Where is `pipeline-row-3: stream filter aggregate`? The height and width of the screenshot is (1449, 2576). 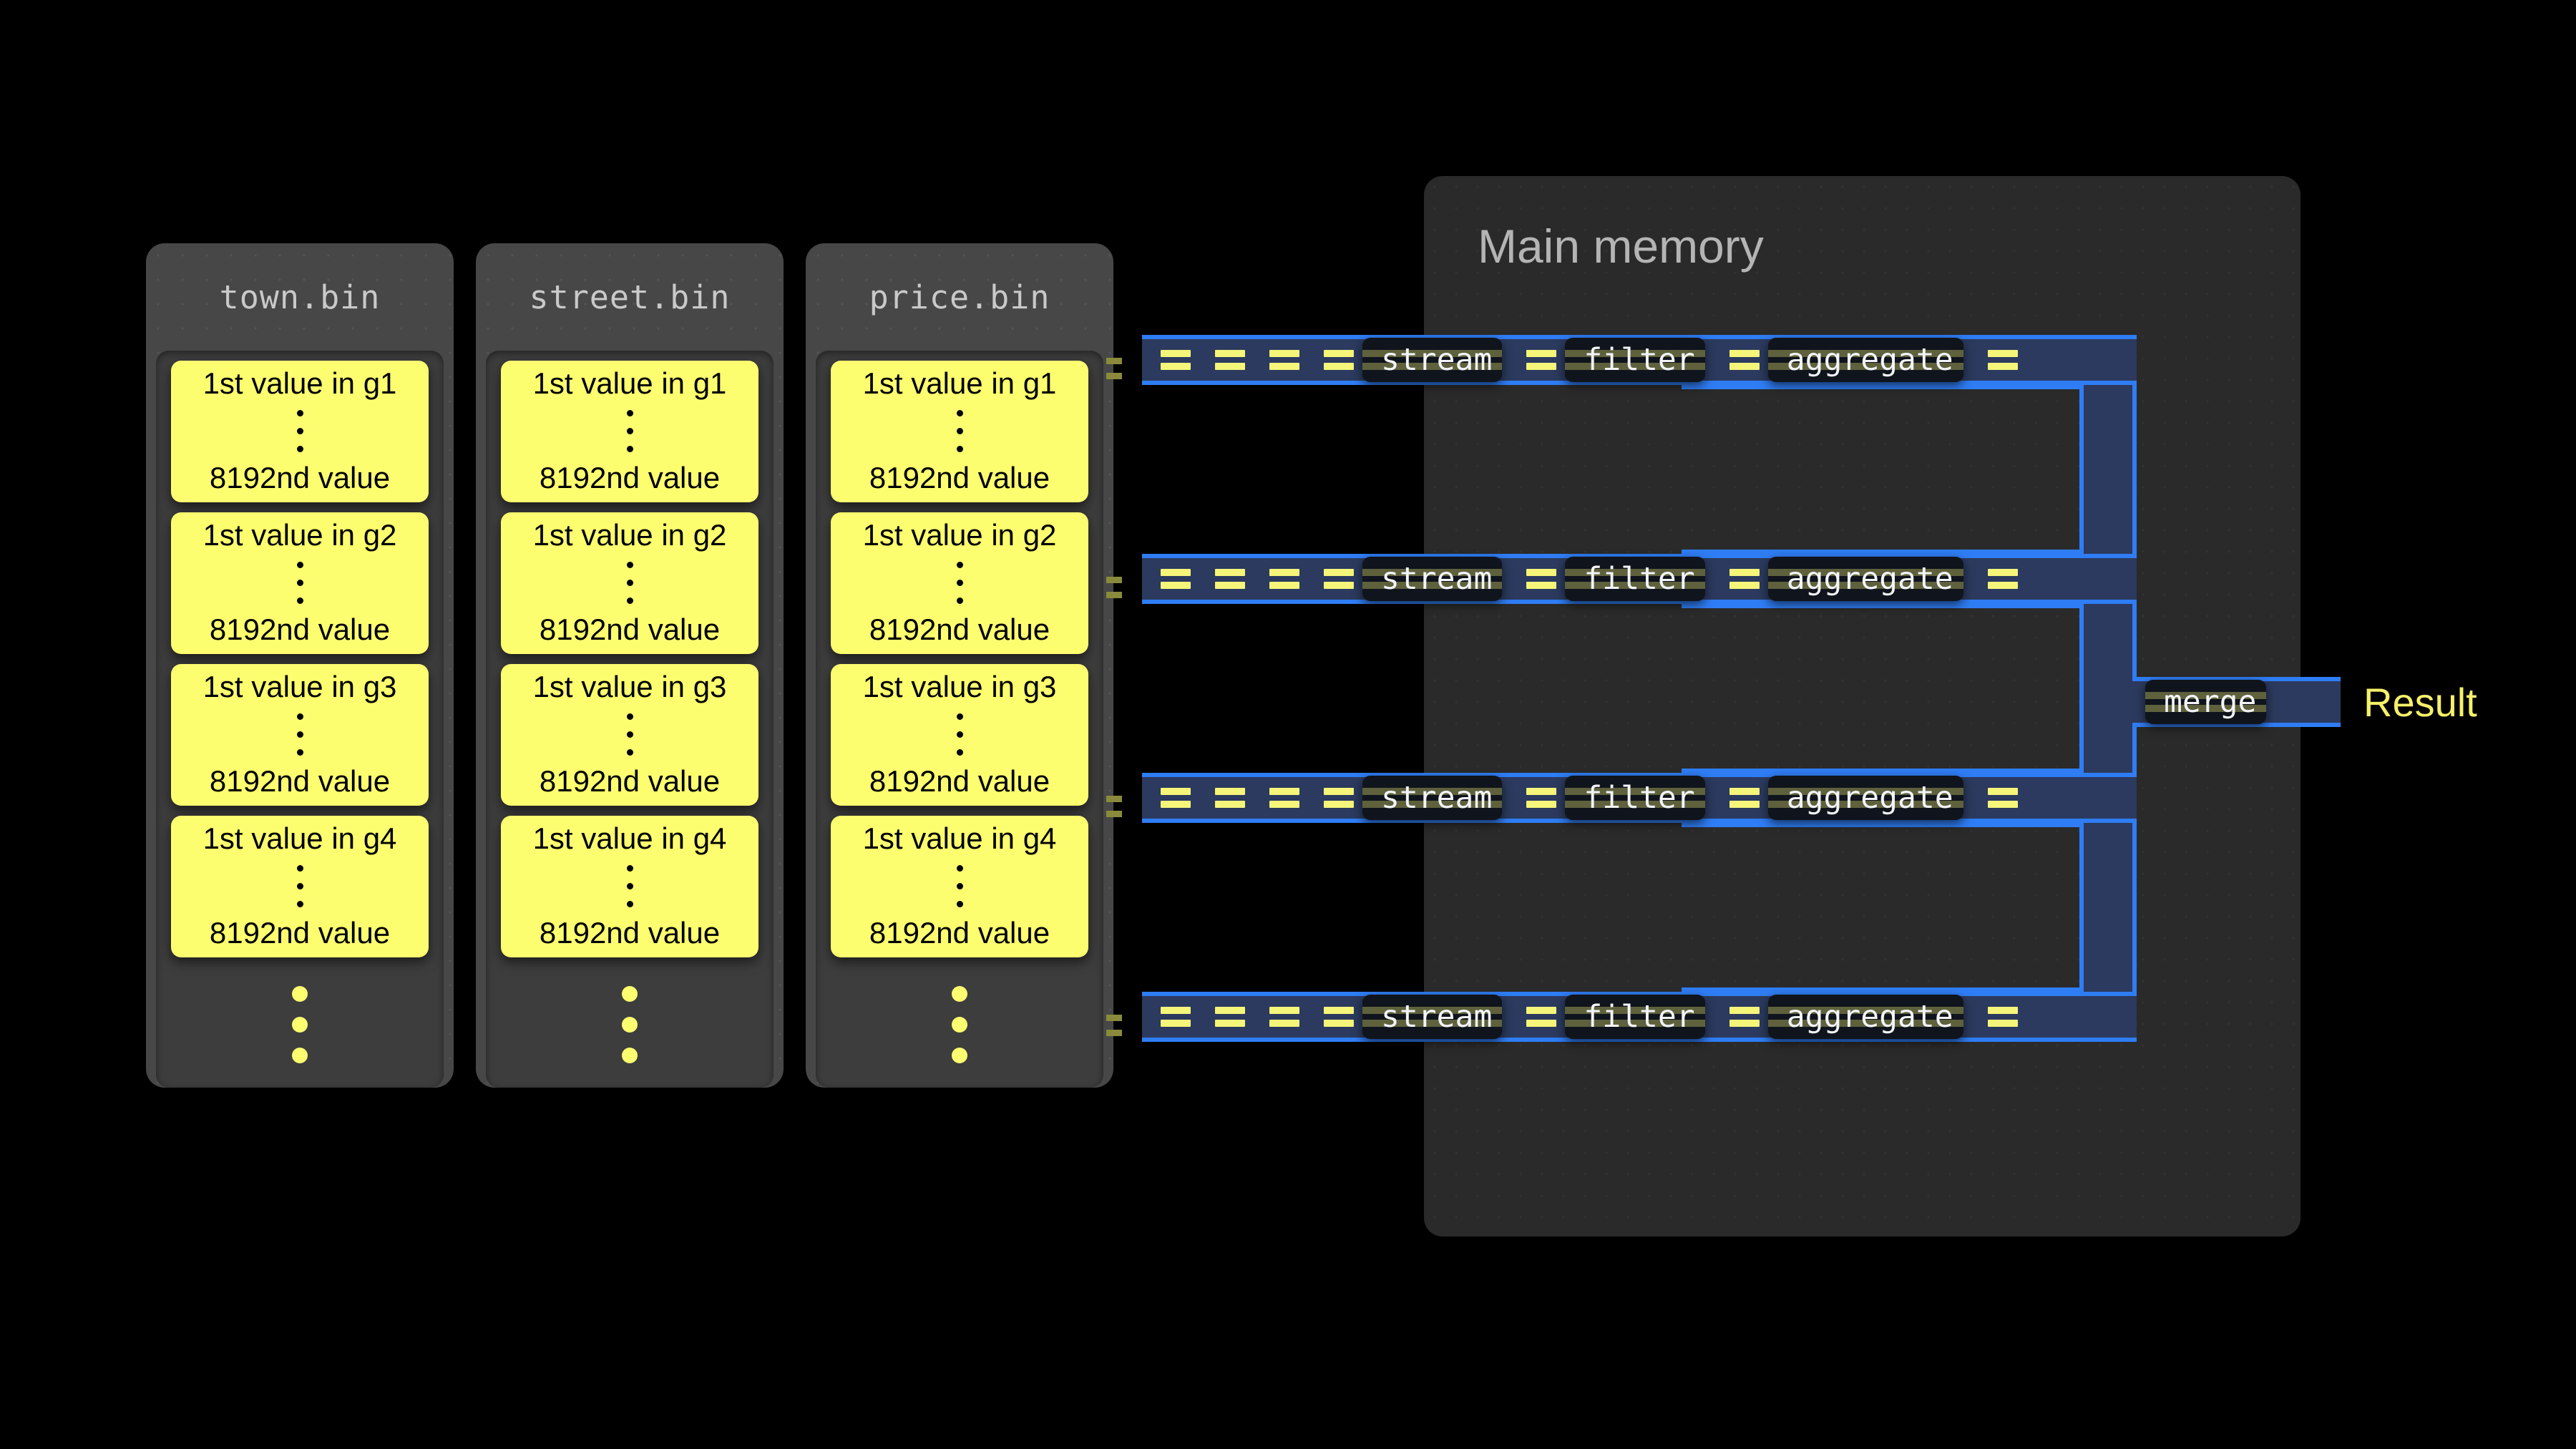 pipeline-row-3: stream filter aggregate is located at coordinates (1639, 798).